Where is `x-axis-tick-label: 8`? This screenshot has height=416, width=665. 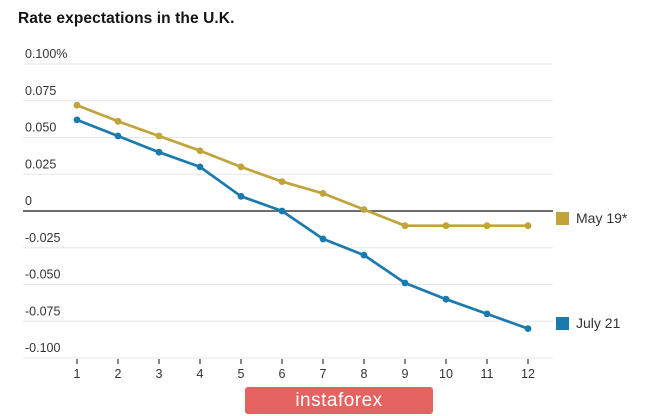
x-axis-tick-label: 8 is located at coordinates (364, 374).